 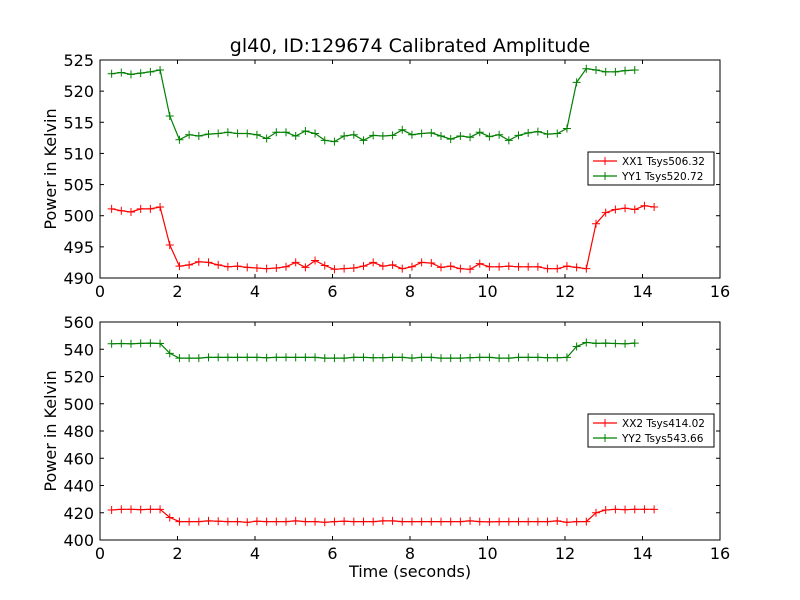 What do you see at coordinates (663, 162) in the screenshot?
I see `legend-label: XX1 Tsys506.32` at bounding box center [663, 162].